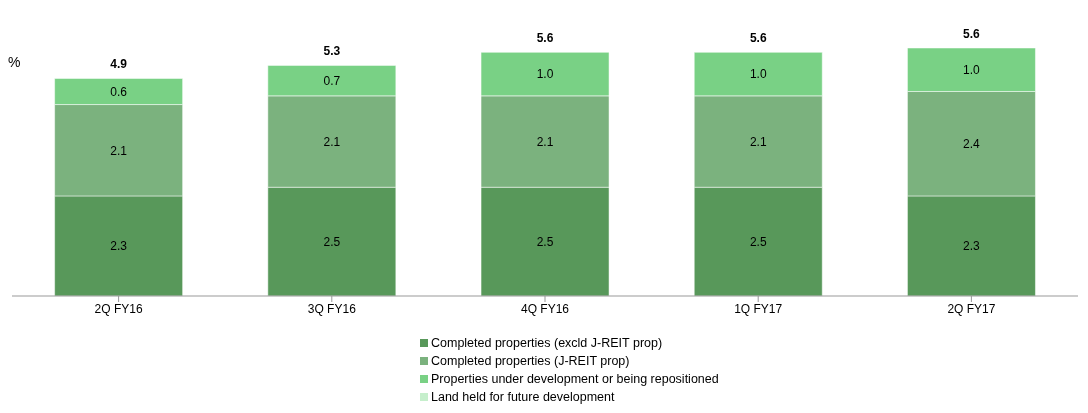  What do you see at coordinates (119, 91) in the screenshot?
I see `data-label: 0.6` at bounding box center [119, 91].